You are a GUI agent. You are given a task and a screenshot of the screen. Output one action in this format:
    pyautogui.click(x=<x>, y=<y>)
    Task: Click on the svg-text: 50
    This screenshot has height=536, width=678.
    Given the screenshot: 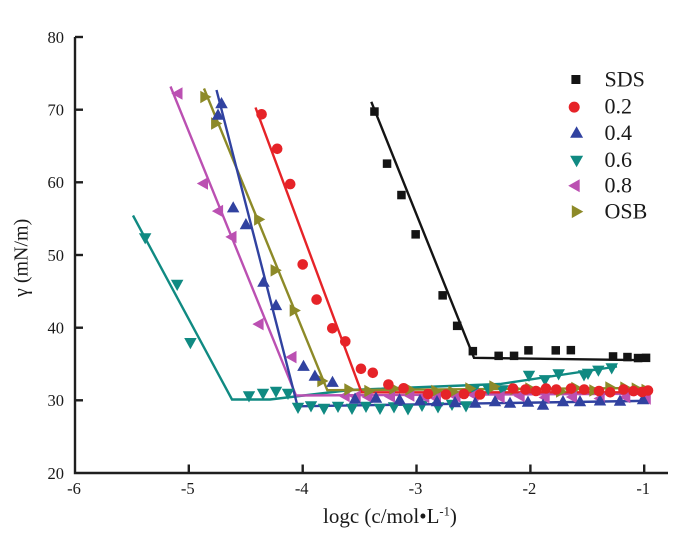 What is the action you would take?
    pyautogui.click(x=56, y=255)
    